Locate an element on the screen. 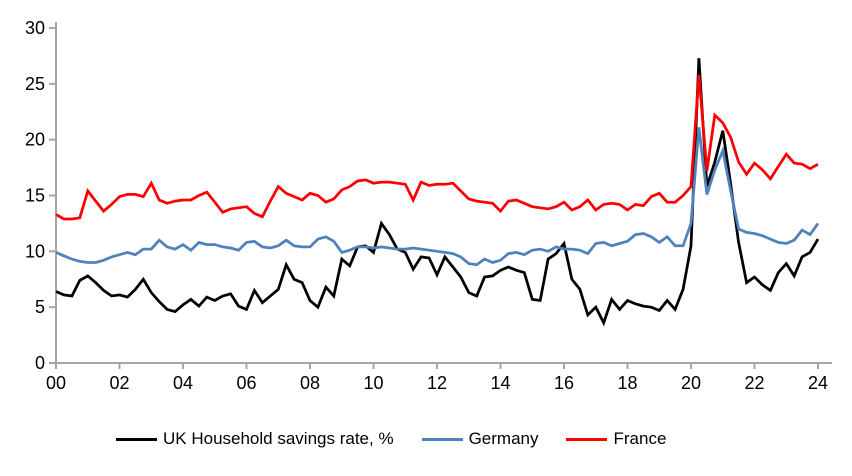 The image size is (852, 476). legend-line-uk-icon is located at coordinates (136, 439).